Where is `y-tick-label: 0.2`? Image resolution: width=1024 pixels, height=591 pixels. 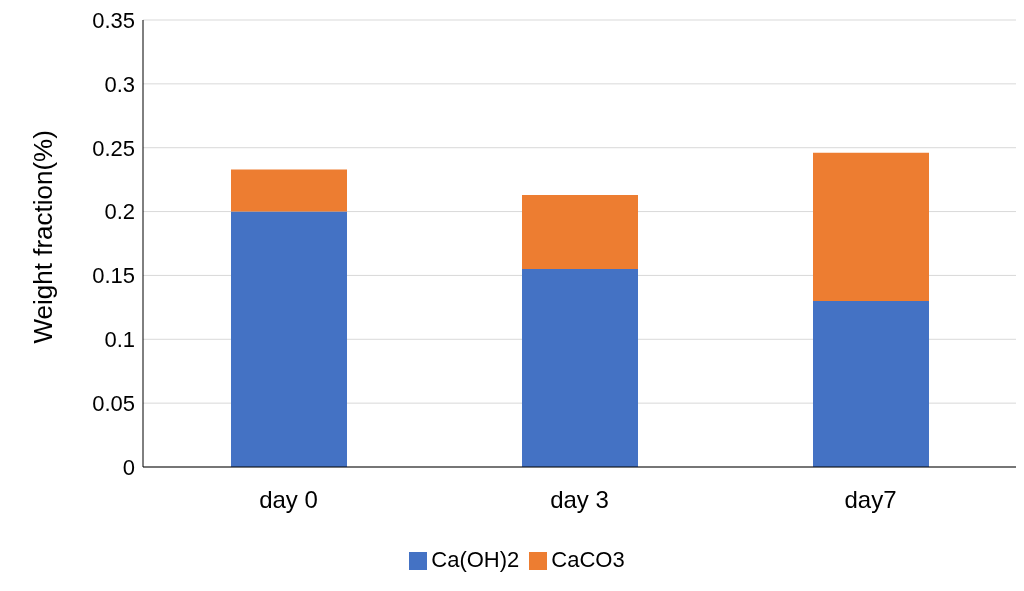 y-tick-label: 0.2 is located at coordinates (119, 212).